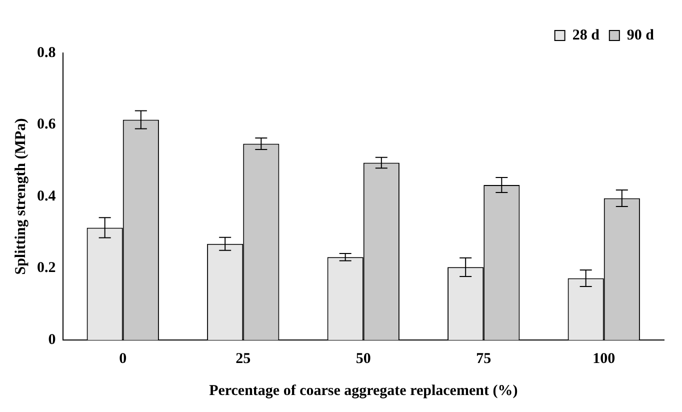  I want to click on x-tick-label: 100, so click(604, 358).